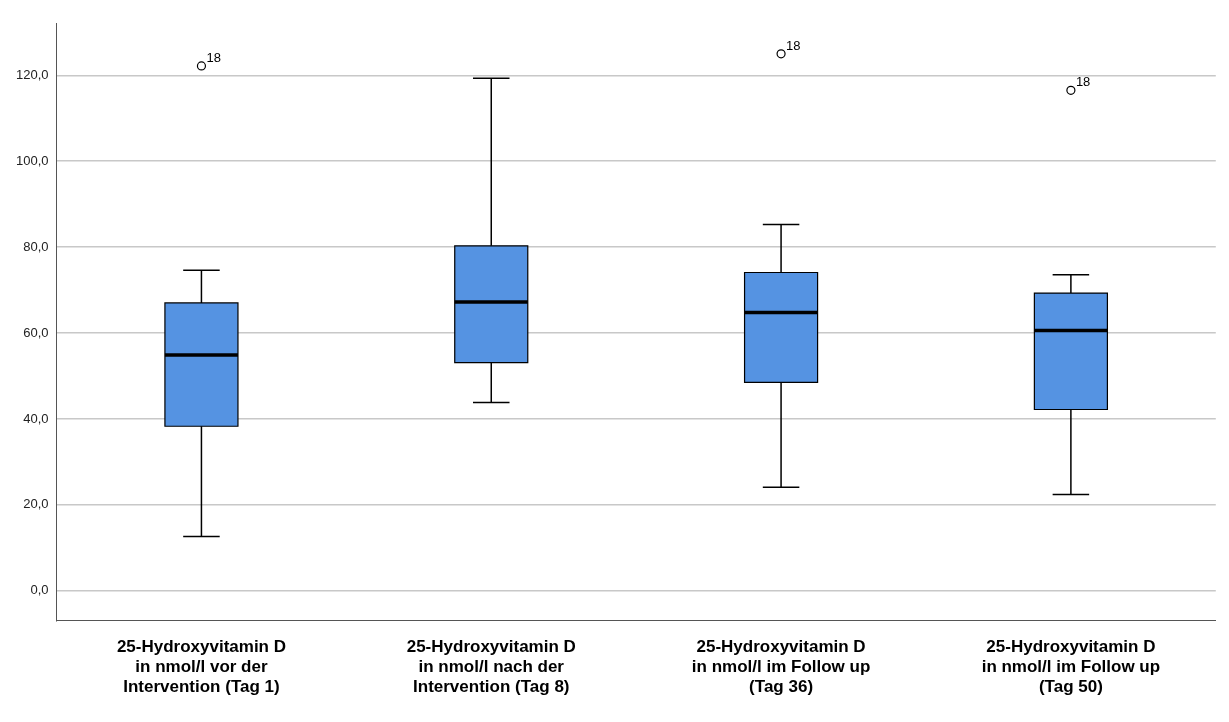 The width and height of the screenshot is (1229, 722). Describe the element at coordinates (781, 666) in the screenshot. I see `x-tick-label: 25-Hydroxyvitamin D in nmol/l im Follow up (Tag 36)` at that location.